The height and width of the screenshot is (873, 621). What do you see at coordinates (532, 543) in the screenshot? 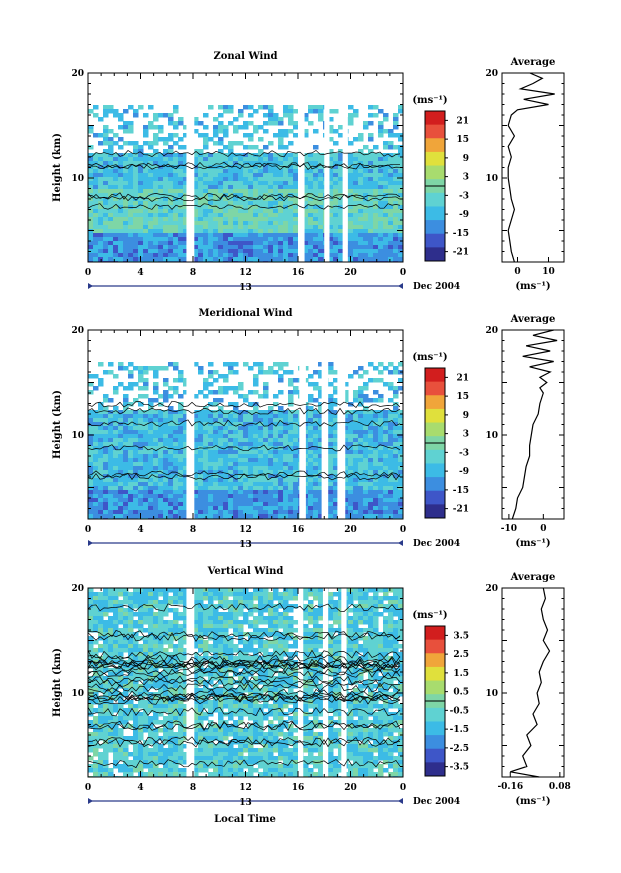
I see `profile-x-label: (ms⁻¹)` at bounding box center [532, 543].